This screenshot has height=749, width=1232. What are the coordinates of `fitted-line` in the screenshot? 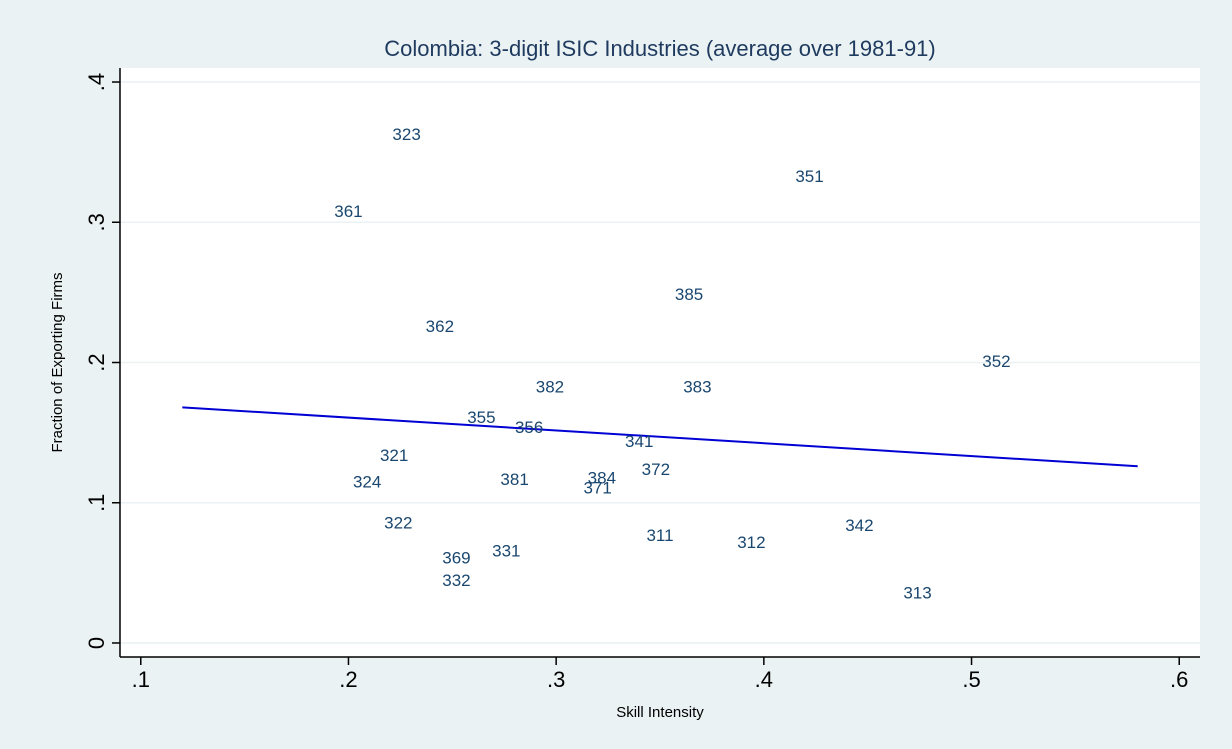 It's located at (660, 437).